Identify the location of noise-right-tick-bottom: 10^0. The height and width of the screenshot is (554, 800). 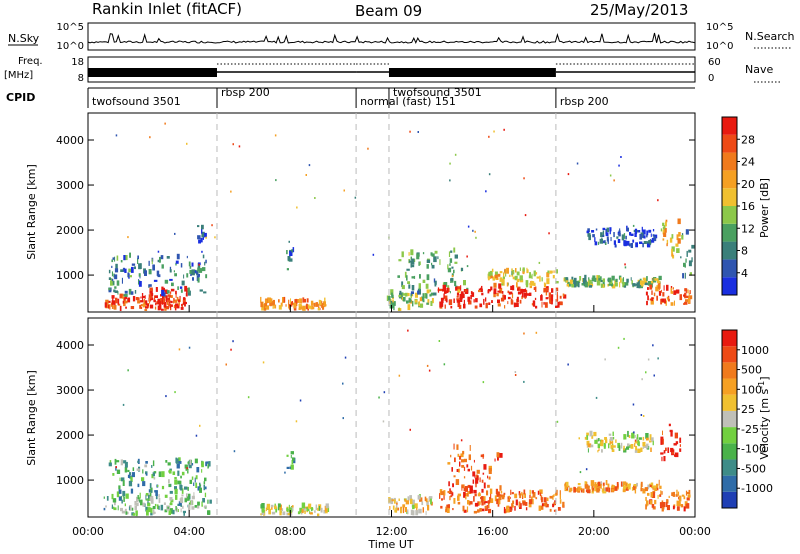
(719, 46).